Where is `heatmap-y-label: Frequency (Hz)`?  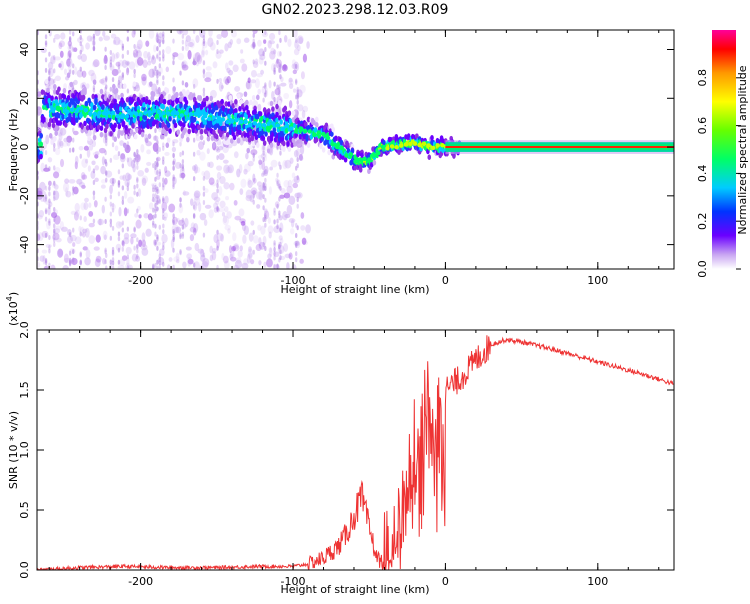 heatmap-y-label: Frequency (Hz) is located at coordinates (13, 150).